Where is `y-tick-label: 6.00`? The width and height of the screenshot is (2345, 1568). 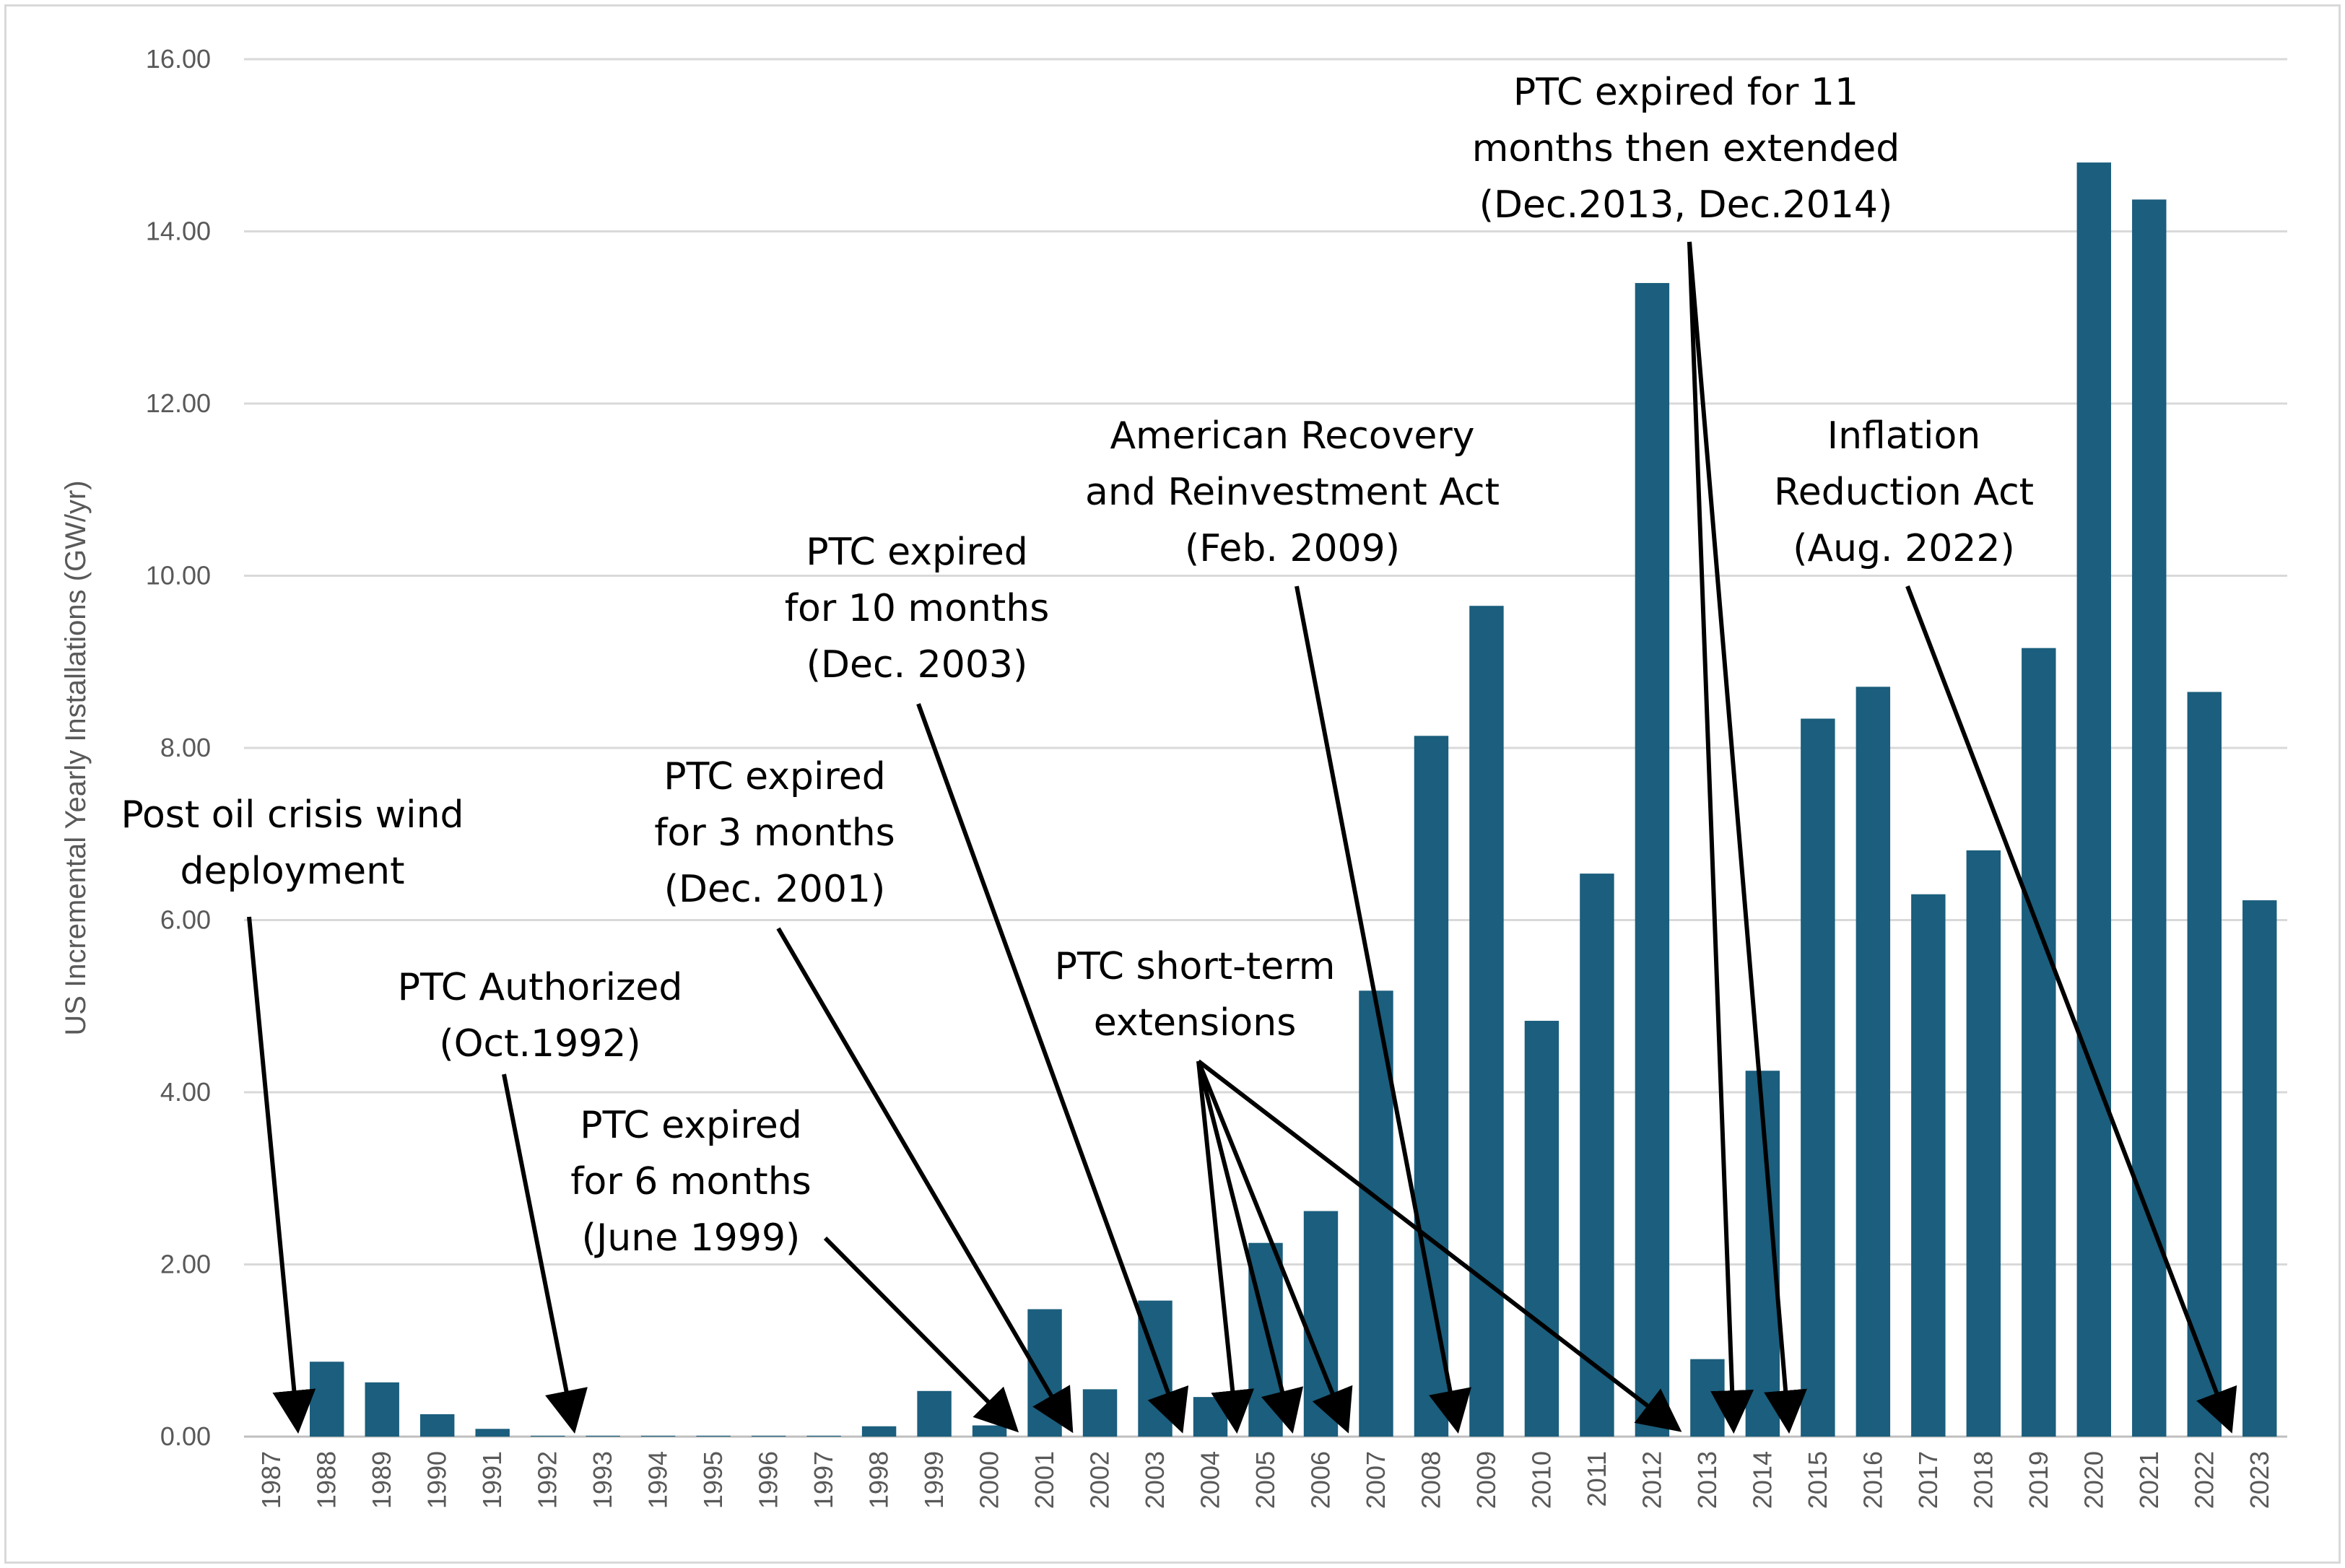 y-tick-label: 6.00 is located at coordinates (185, 920).